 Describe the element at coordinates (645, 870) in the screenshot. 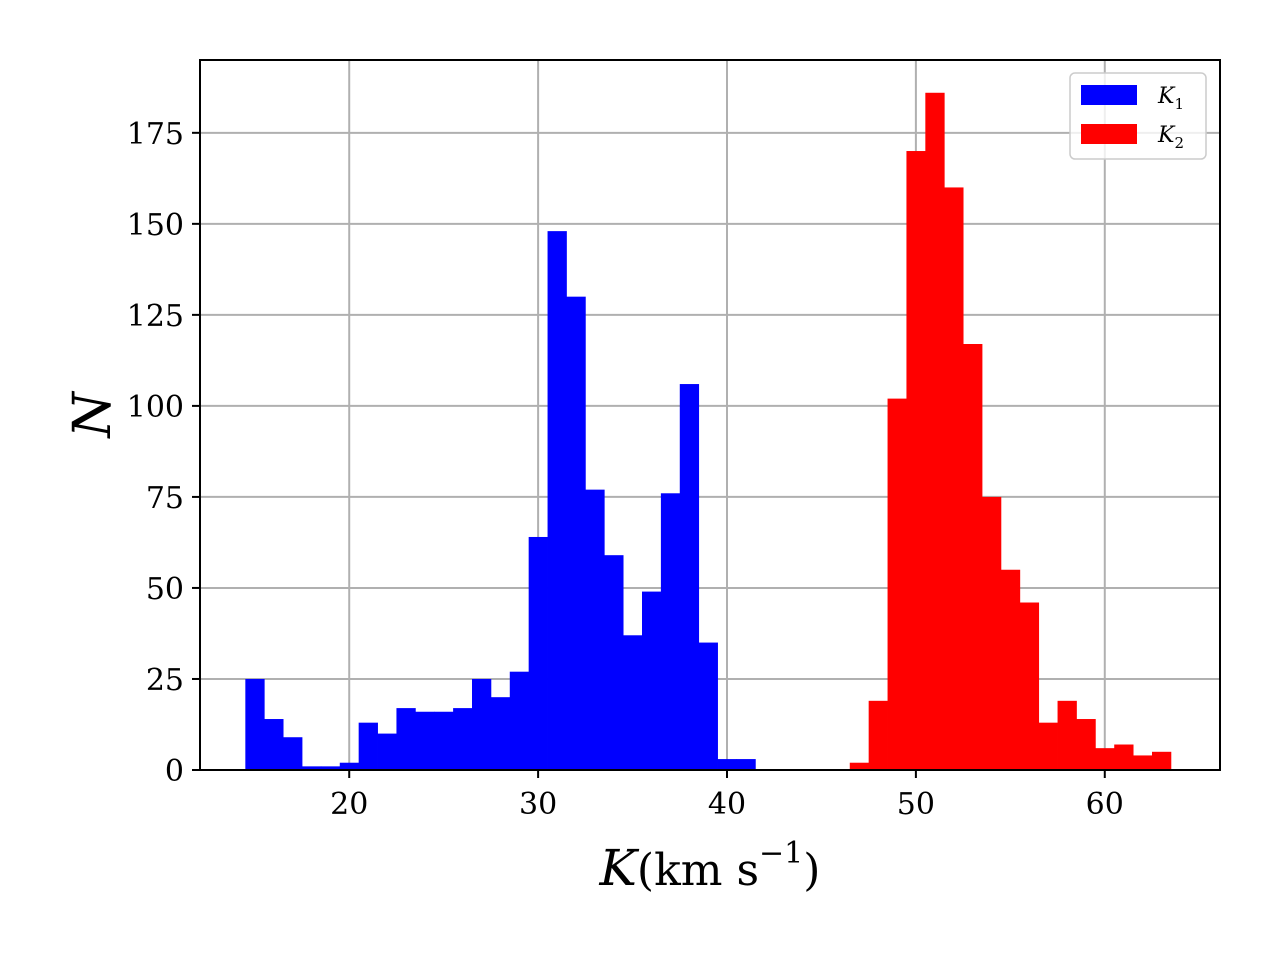

I see `x-axis-label-open: (` at that location.